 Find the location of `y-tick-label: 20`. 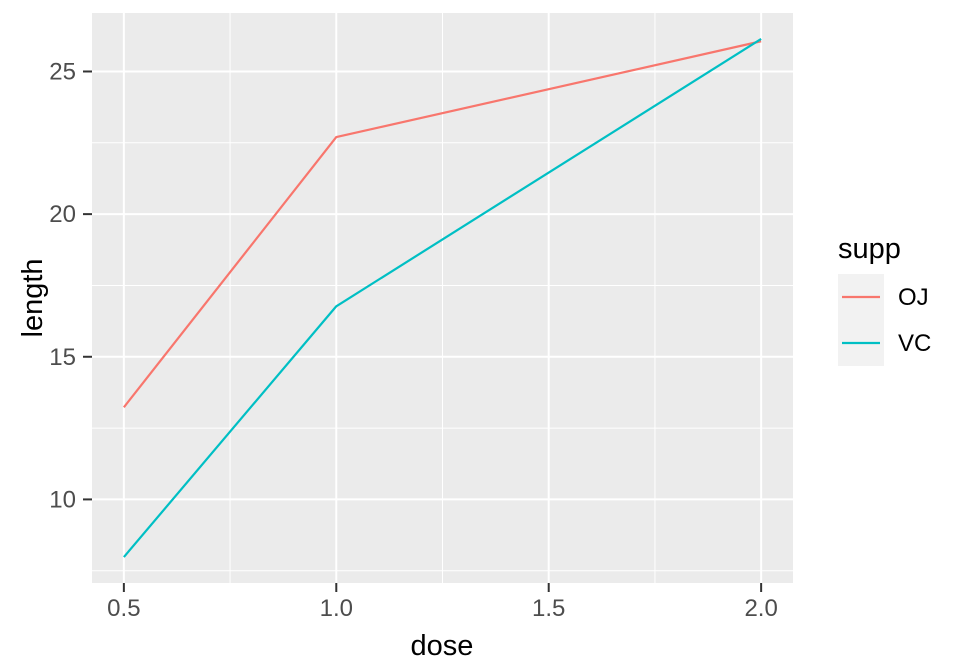

y-tick-label: 20 is located at coordinates (62, 214).